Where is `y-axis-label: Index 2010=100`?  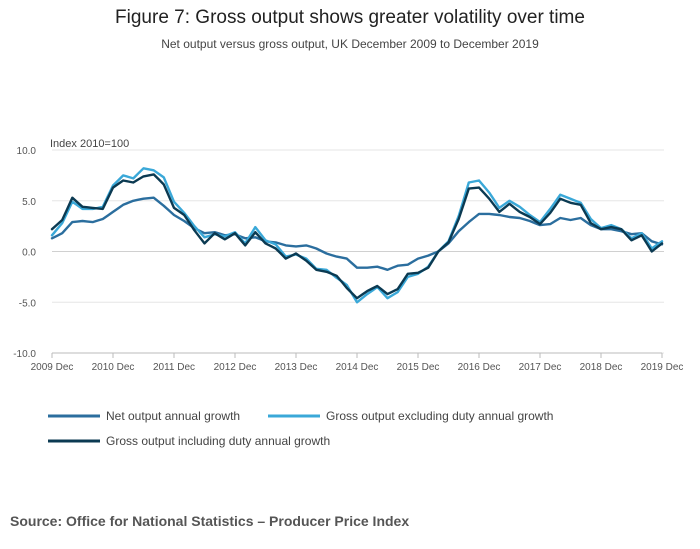
y-axis-label: Index 2010=100 is located at coordinates (89, 144).